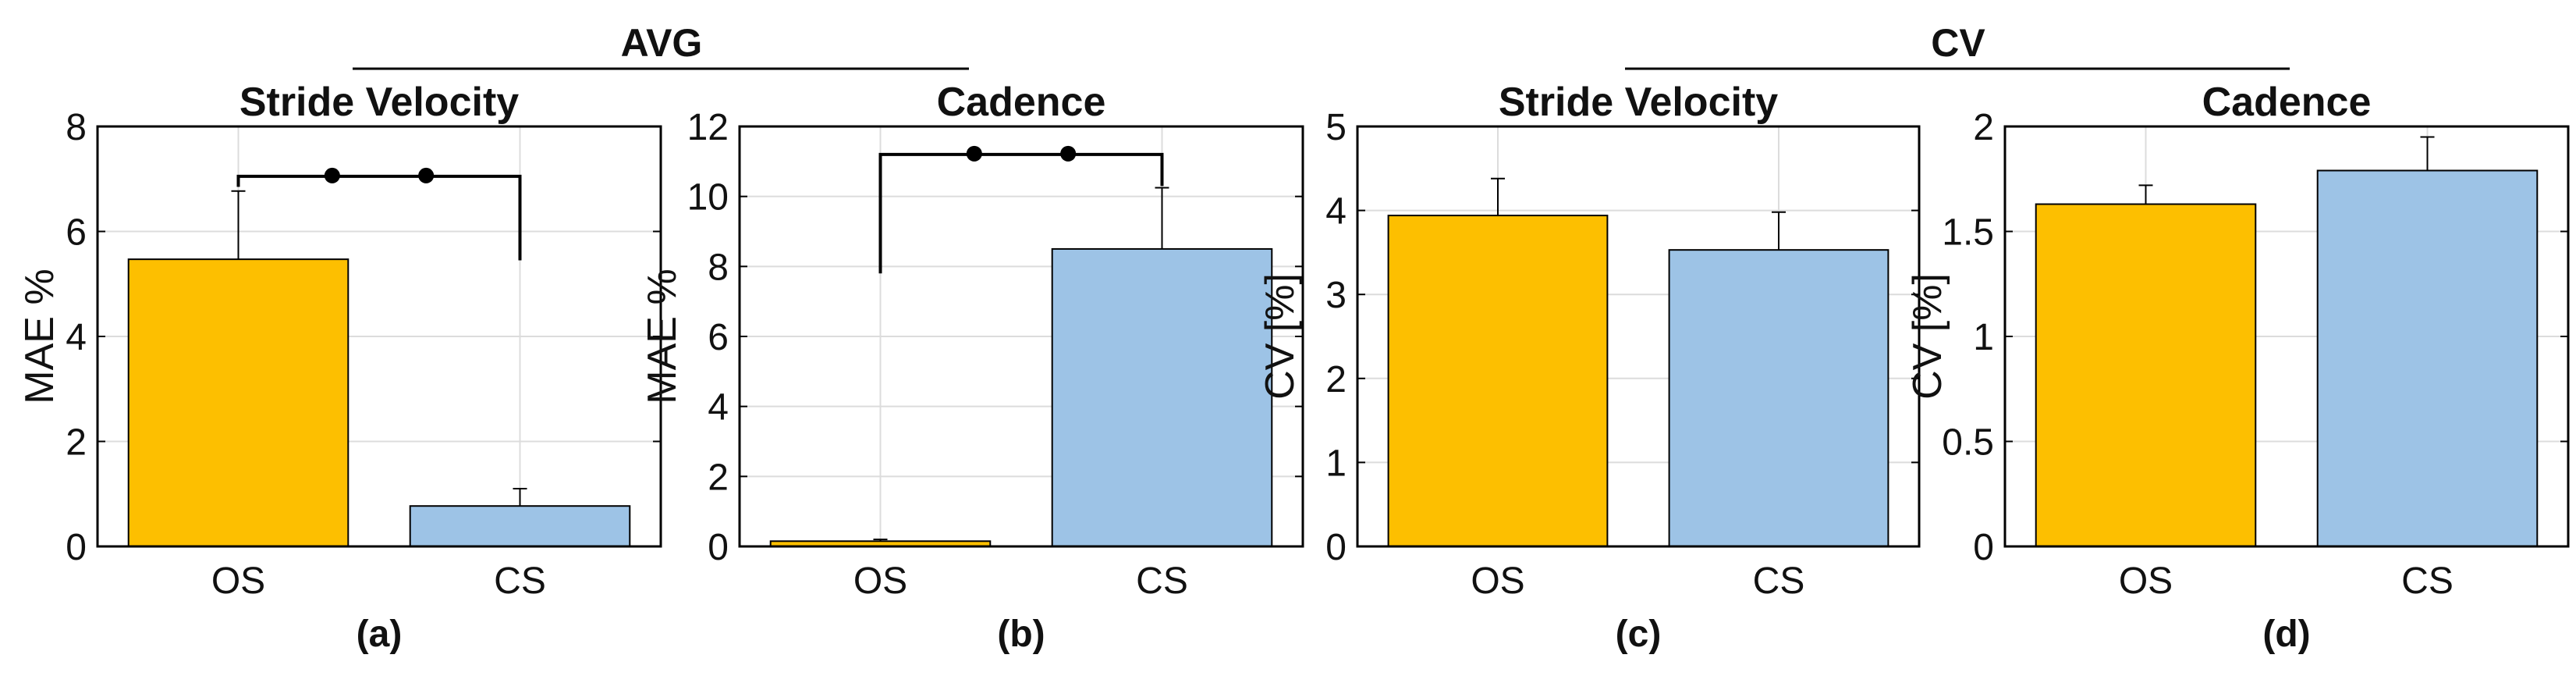 The image size is (2576, 676). I want to click on panel-1-xtick-label-cs: CS, so click(520, 581).